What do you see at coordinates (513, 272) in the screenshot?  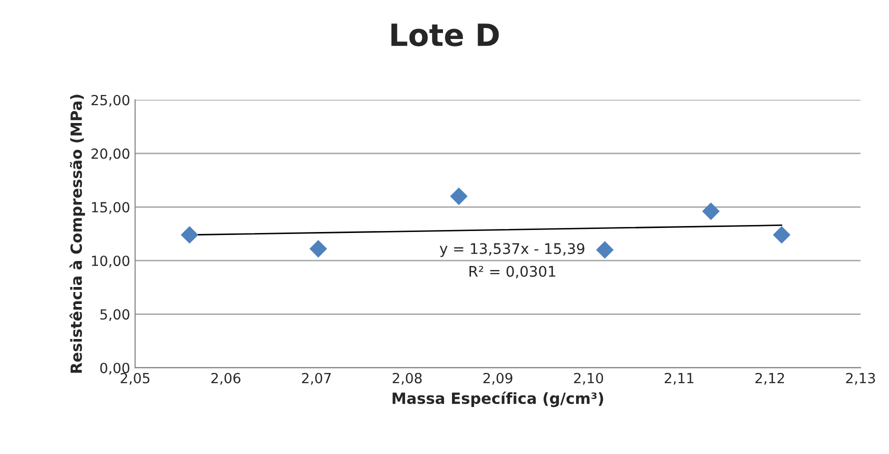 I see `annotation: R² = 0,0301` at bounding box center [513, 272].